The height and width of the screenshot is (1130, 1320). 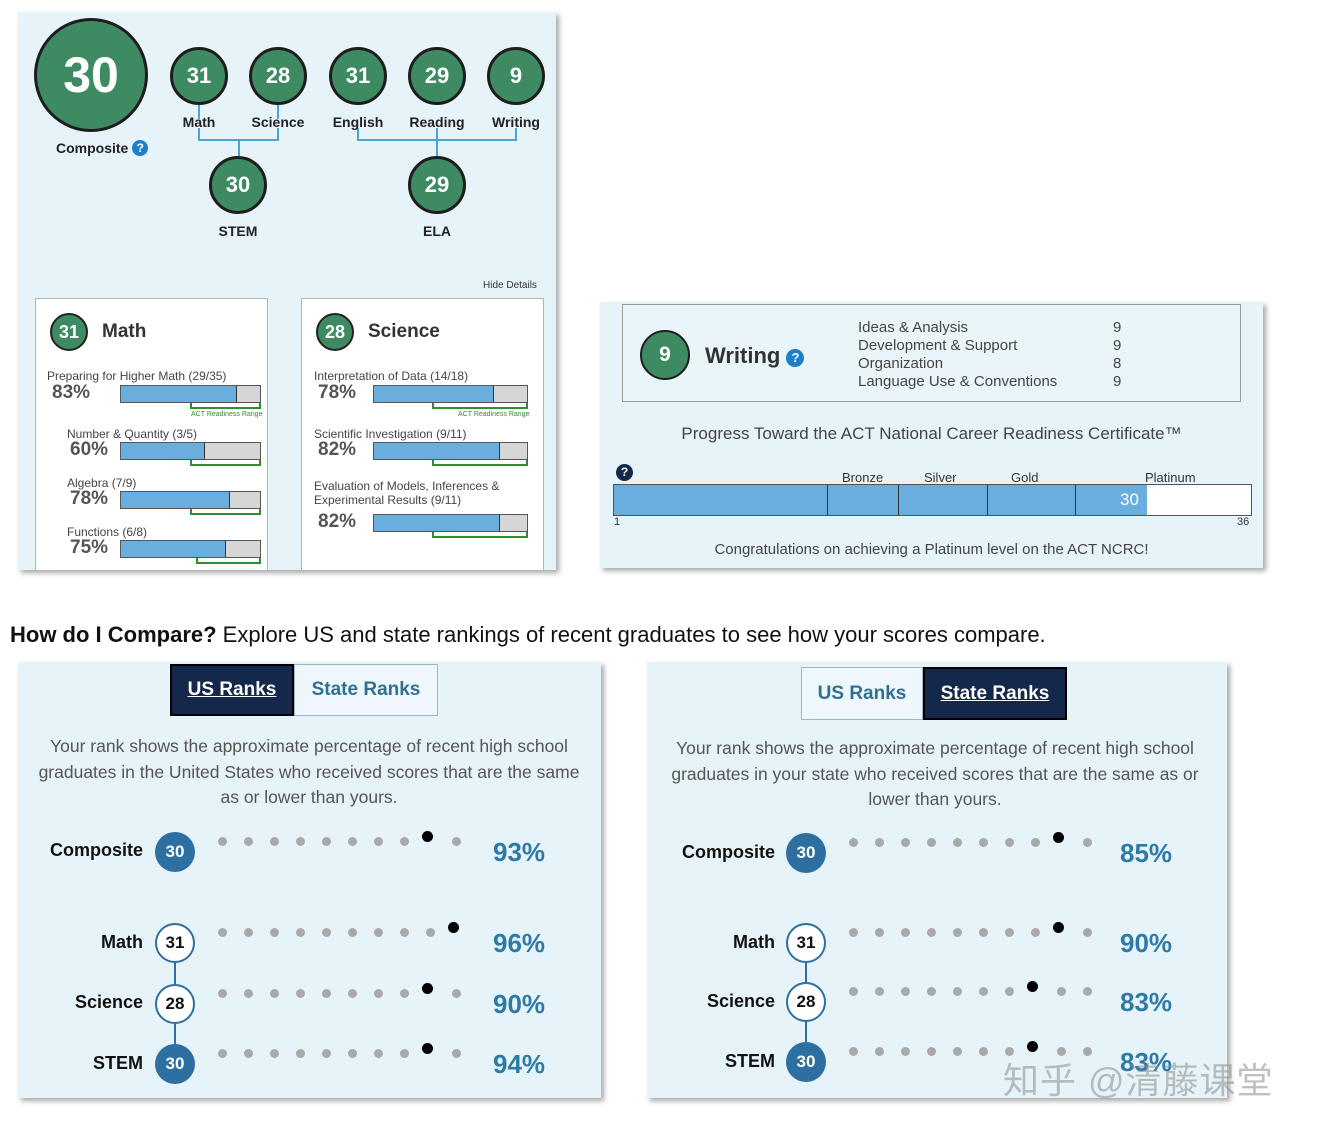 I want to click on science-score-circle: 28, so click(x=278, y=76).